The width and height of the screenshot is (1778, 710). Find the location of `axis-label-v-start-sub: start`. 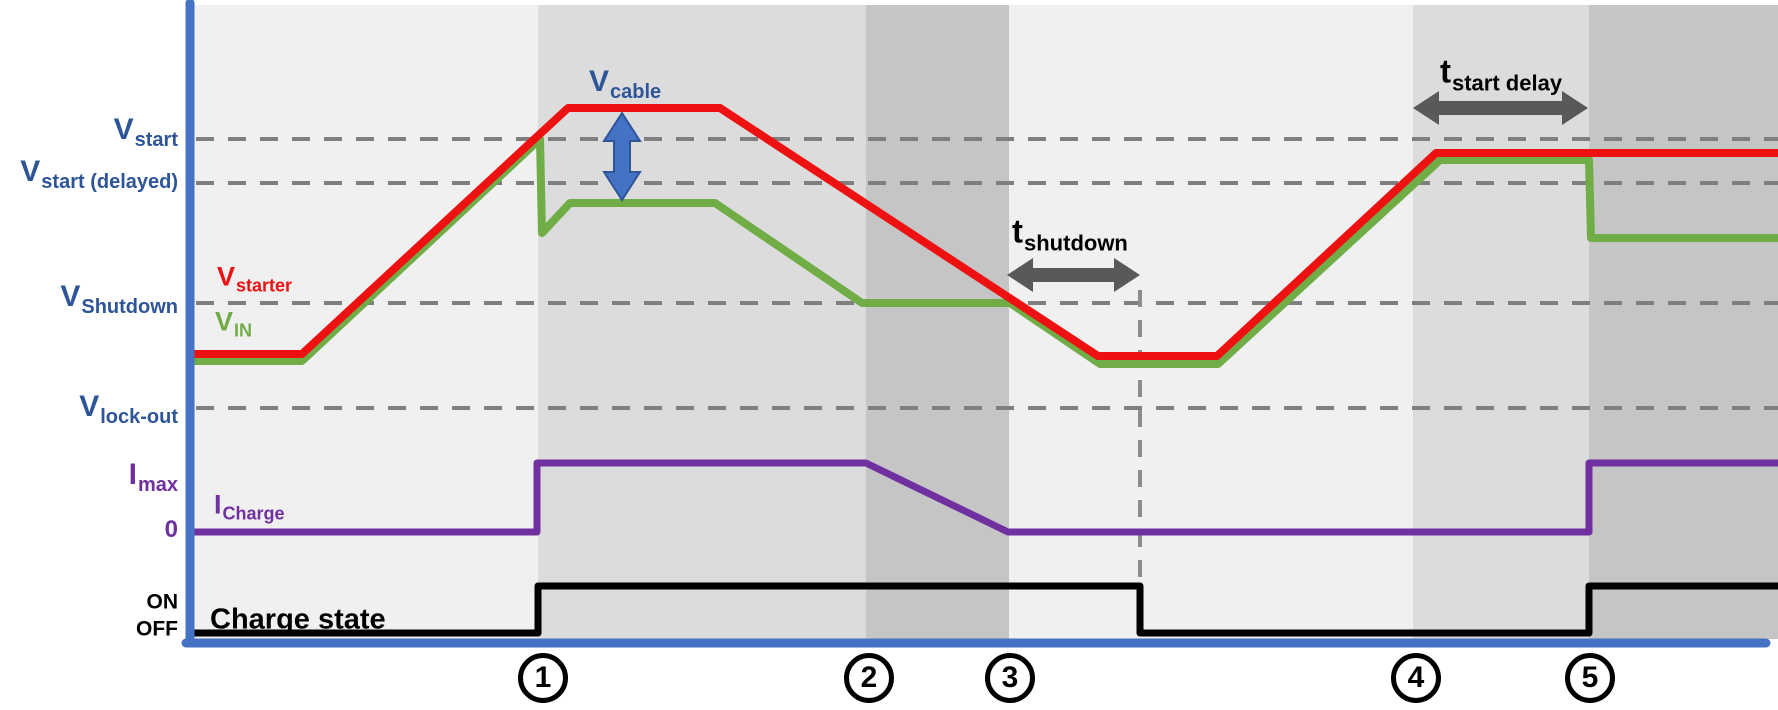

axis-label-v-start-sub: start is located at coordinates (156, 140).